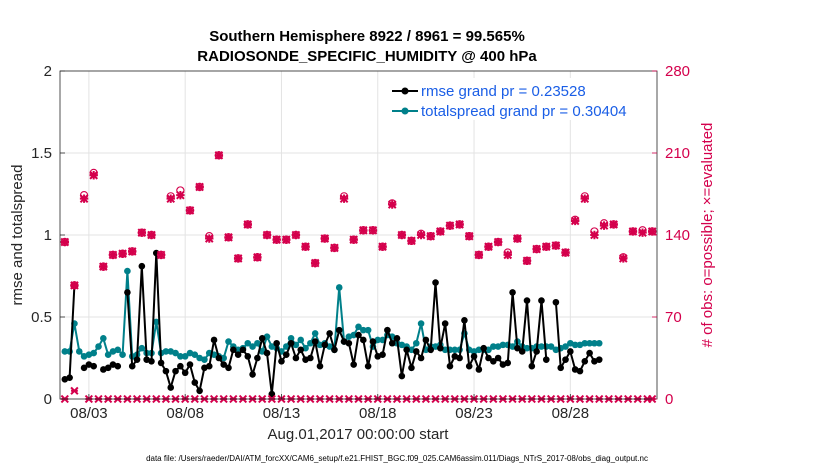 The width and height of the screenshot is (830, 470). I want to click on y-tick-label: 0.5, so click(41, 317).